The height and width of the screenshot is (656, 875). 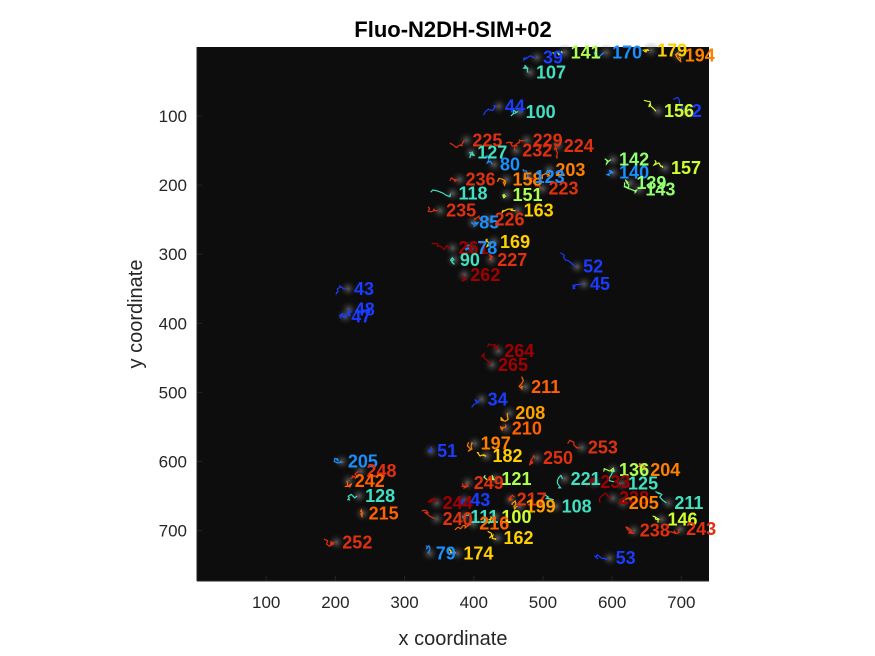 I want to click on track-label: 151, so click(x=528, y=195).